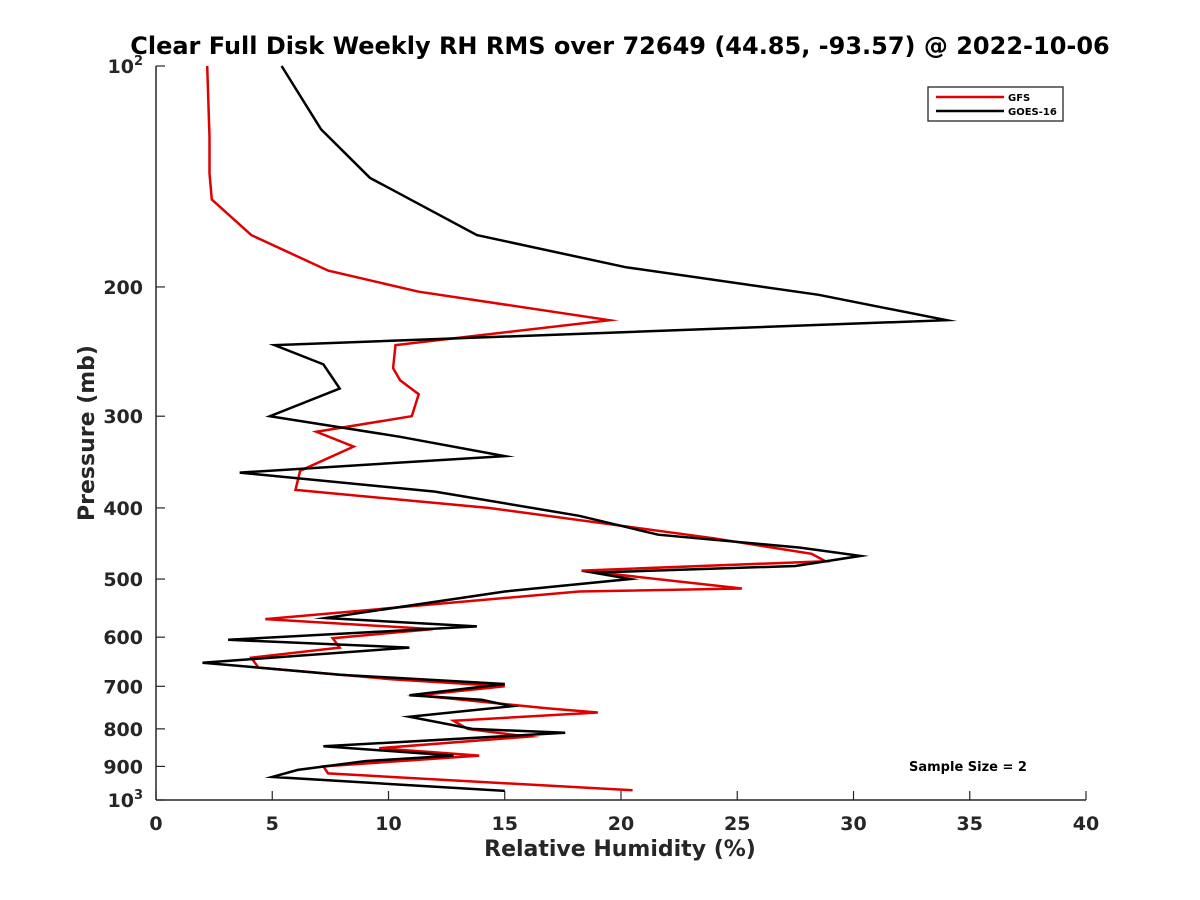 This screenshot has width=1200, height=900. What do you see at coordinates (138, 795) in the screenshot?
I see `y-tick-label-exponent: 3` at bounding box center [138, 795].